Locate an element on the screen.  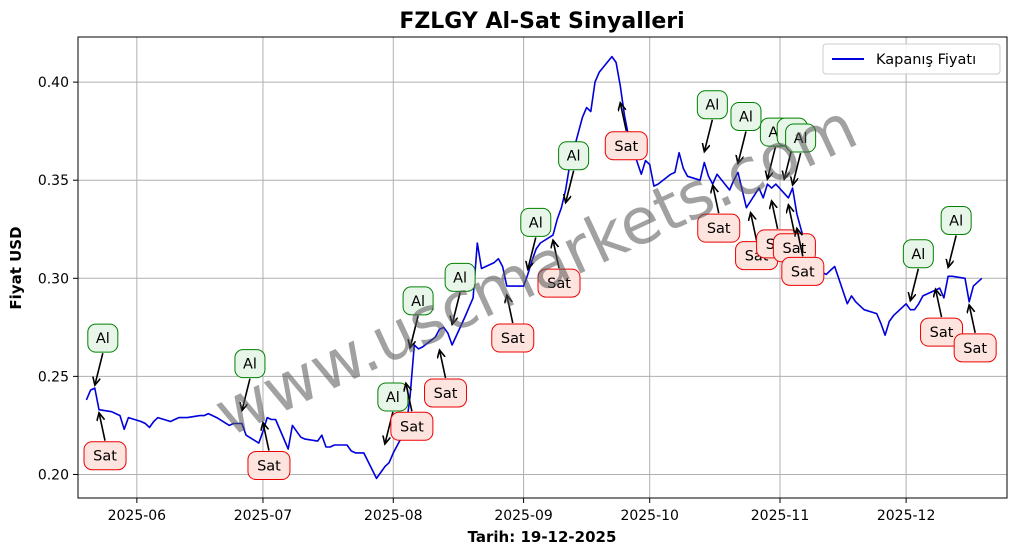
x-tick-label: 2025-06 is located at coordinates (137, 516).